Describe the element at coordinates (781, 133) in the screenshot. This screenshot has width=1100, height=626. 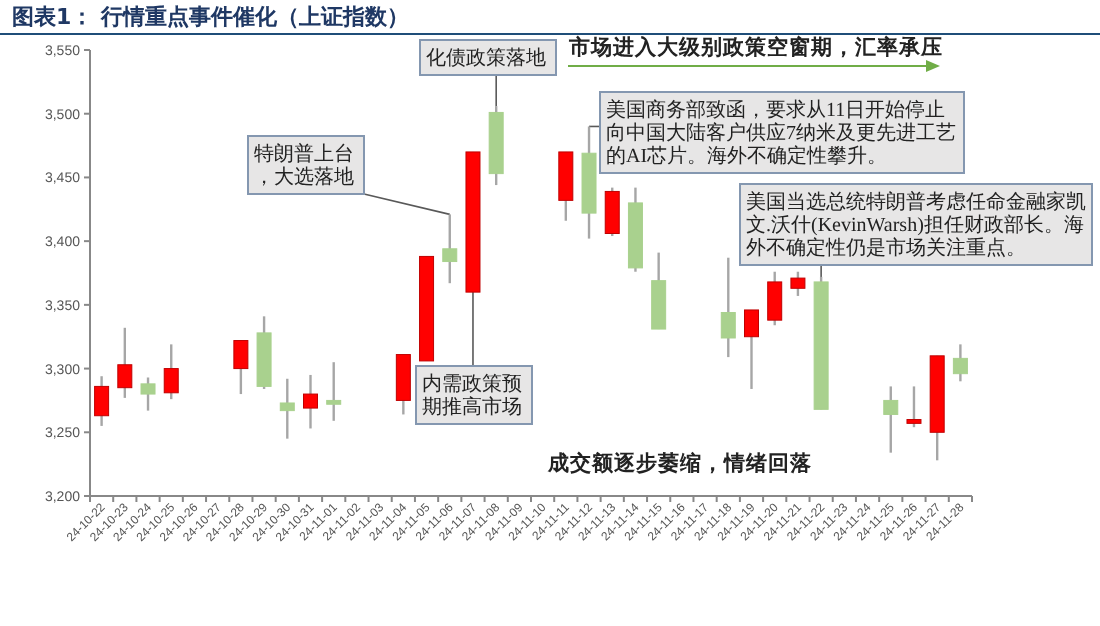
I see `annotation: 美国商务部致函，要求从11日开始停止向中国大陆客户供应7纳米及更先进工艺的AI芯片。海外不确定性攀升。` at that location.